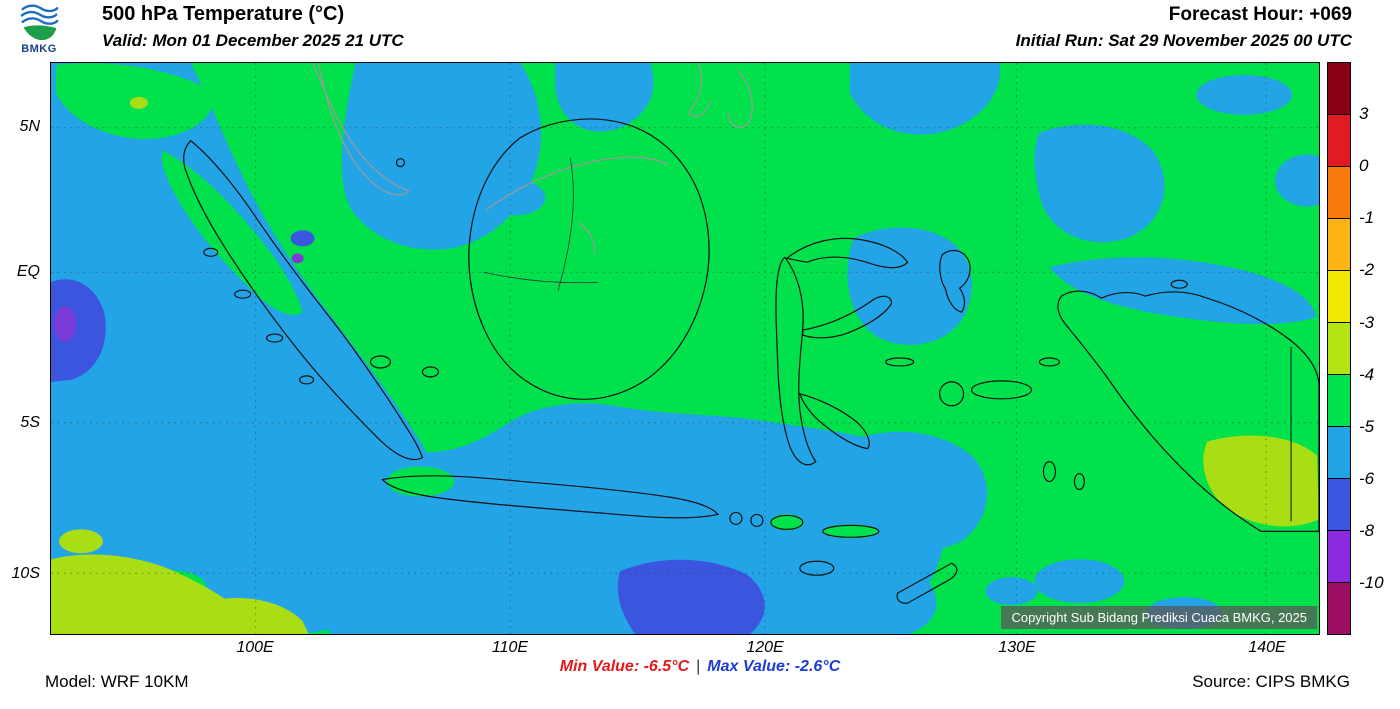 This screenshot has width=1400, height=709. I want to click on bmkg-logo: BMKG, so click(39, 28).